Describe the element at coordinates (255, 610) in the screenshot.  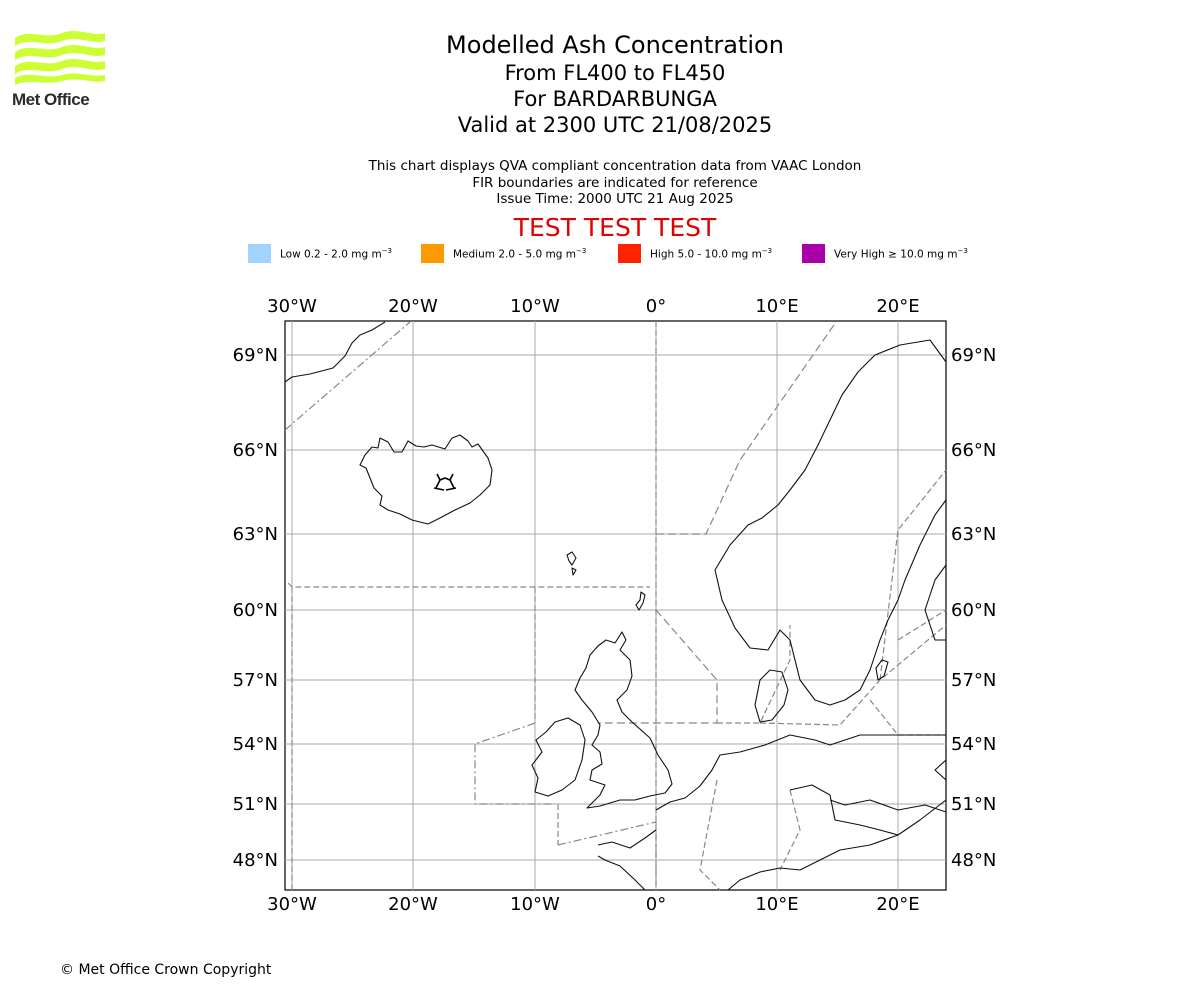
I see `lat-label-left: 60°N` at that location.